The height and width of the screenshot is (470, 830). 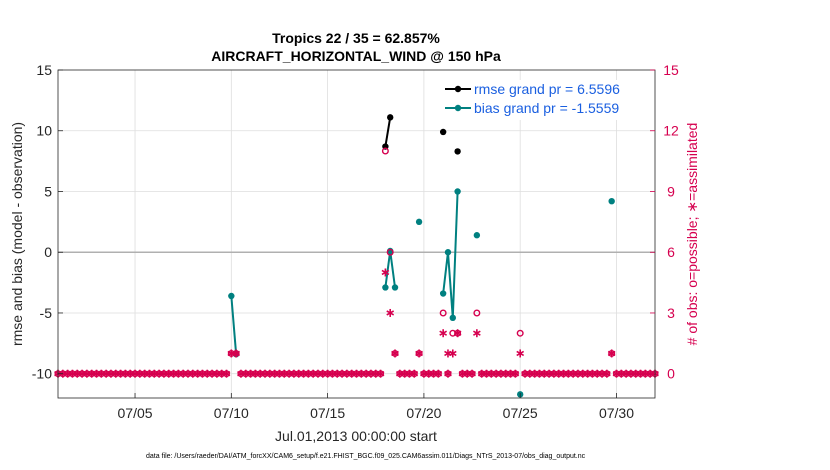 I want to click on legend-bias-marker, so click(x=458, y=108).